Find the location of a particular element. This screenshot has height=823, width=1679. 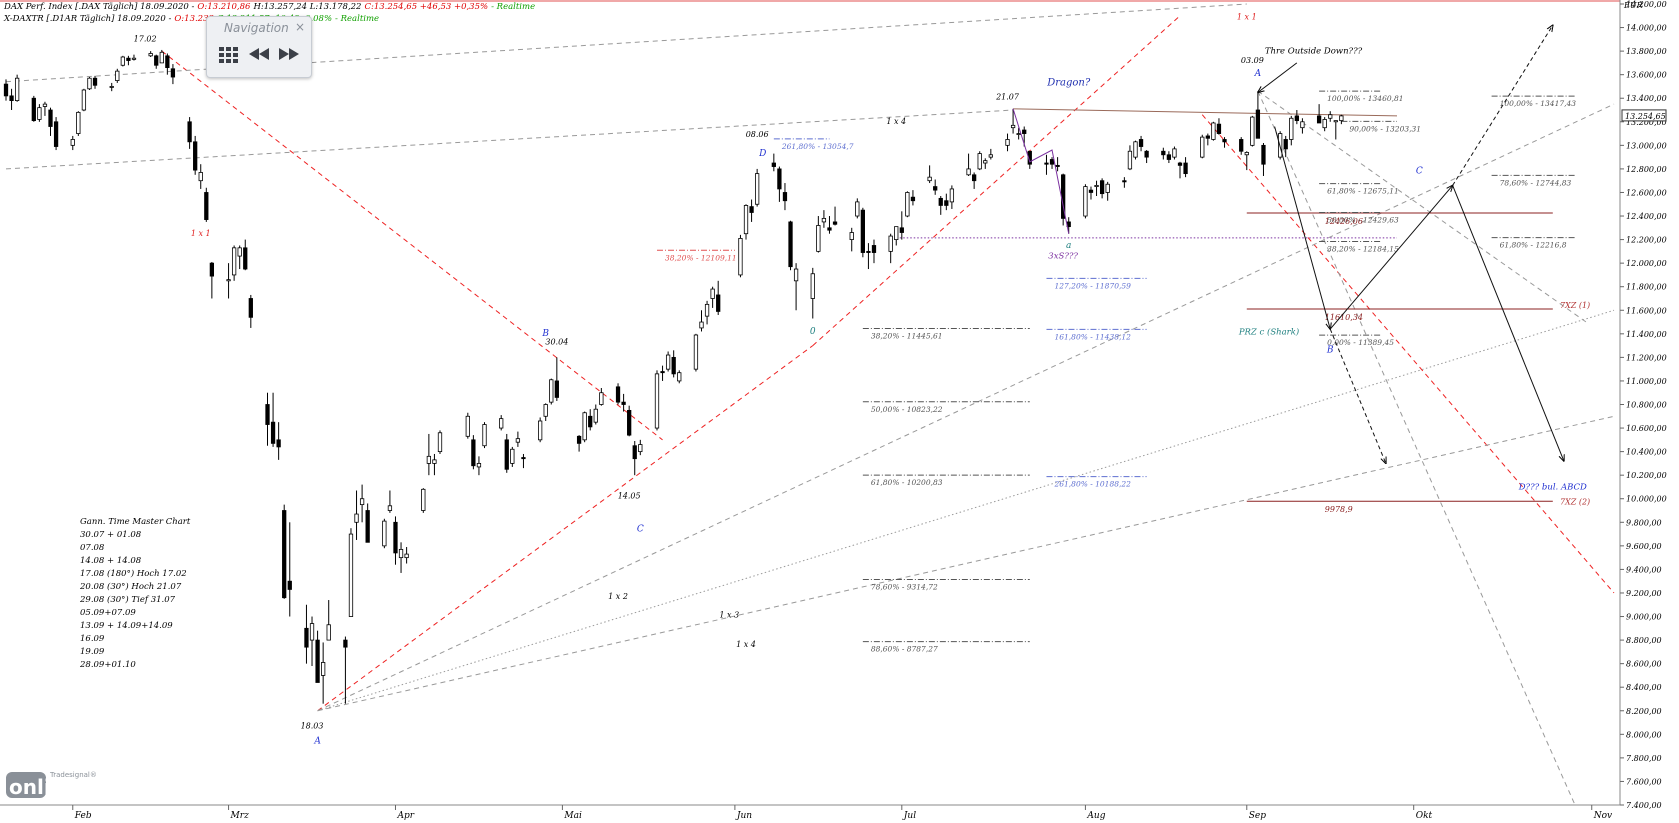

y-tick-label: 14.200,00 is located at coordinates (1646, 4).